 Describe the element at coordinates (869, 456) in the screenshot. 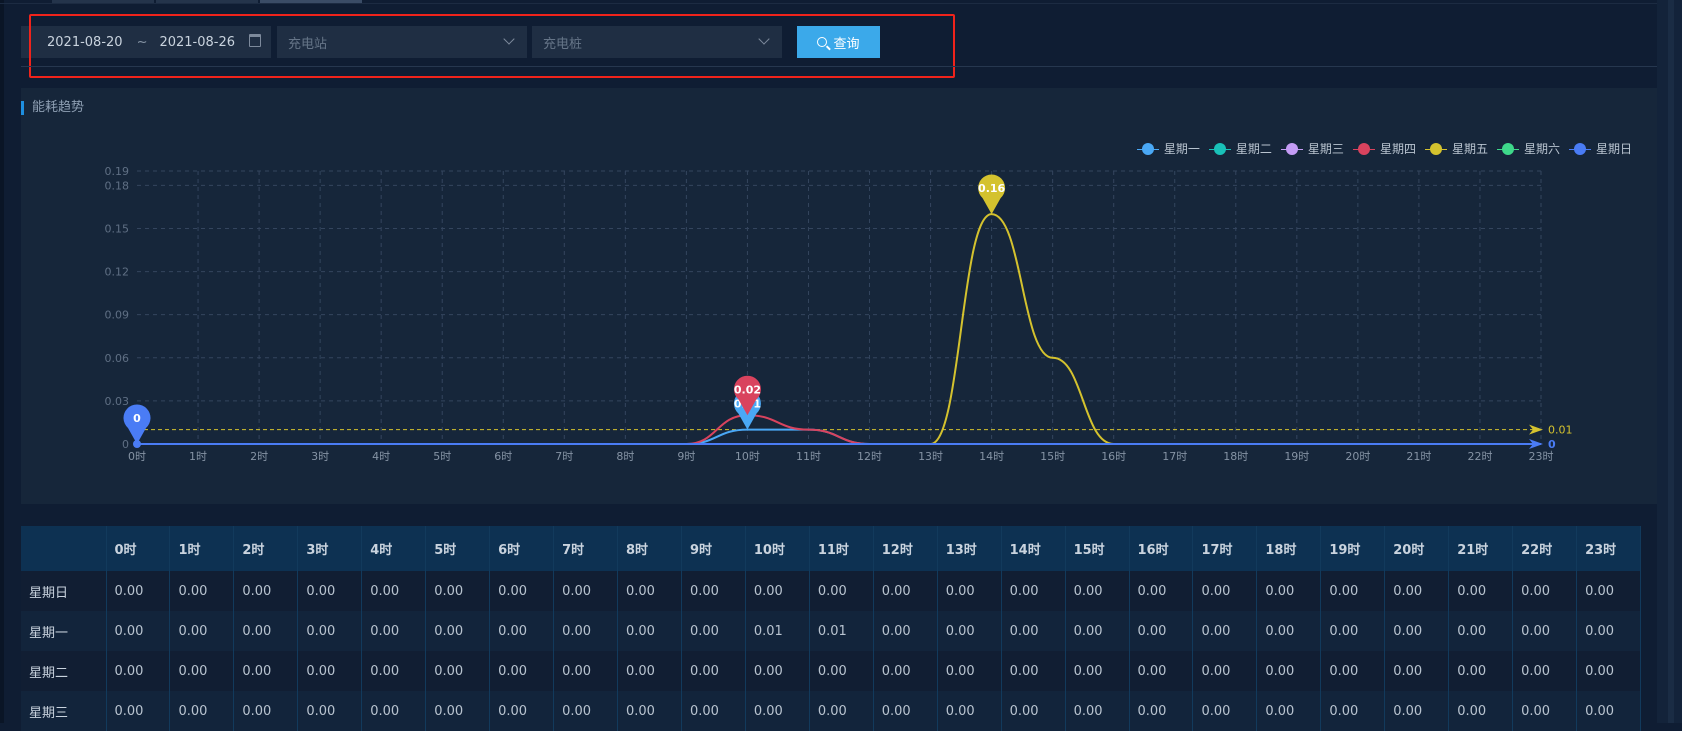

I see `x-tick-label: 12时` at that location.